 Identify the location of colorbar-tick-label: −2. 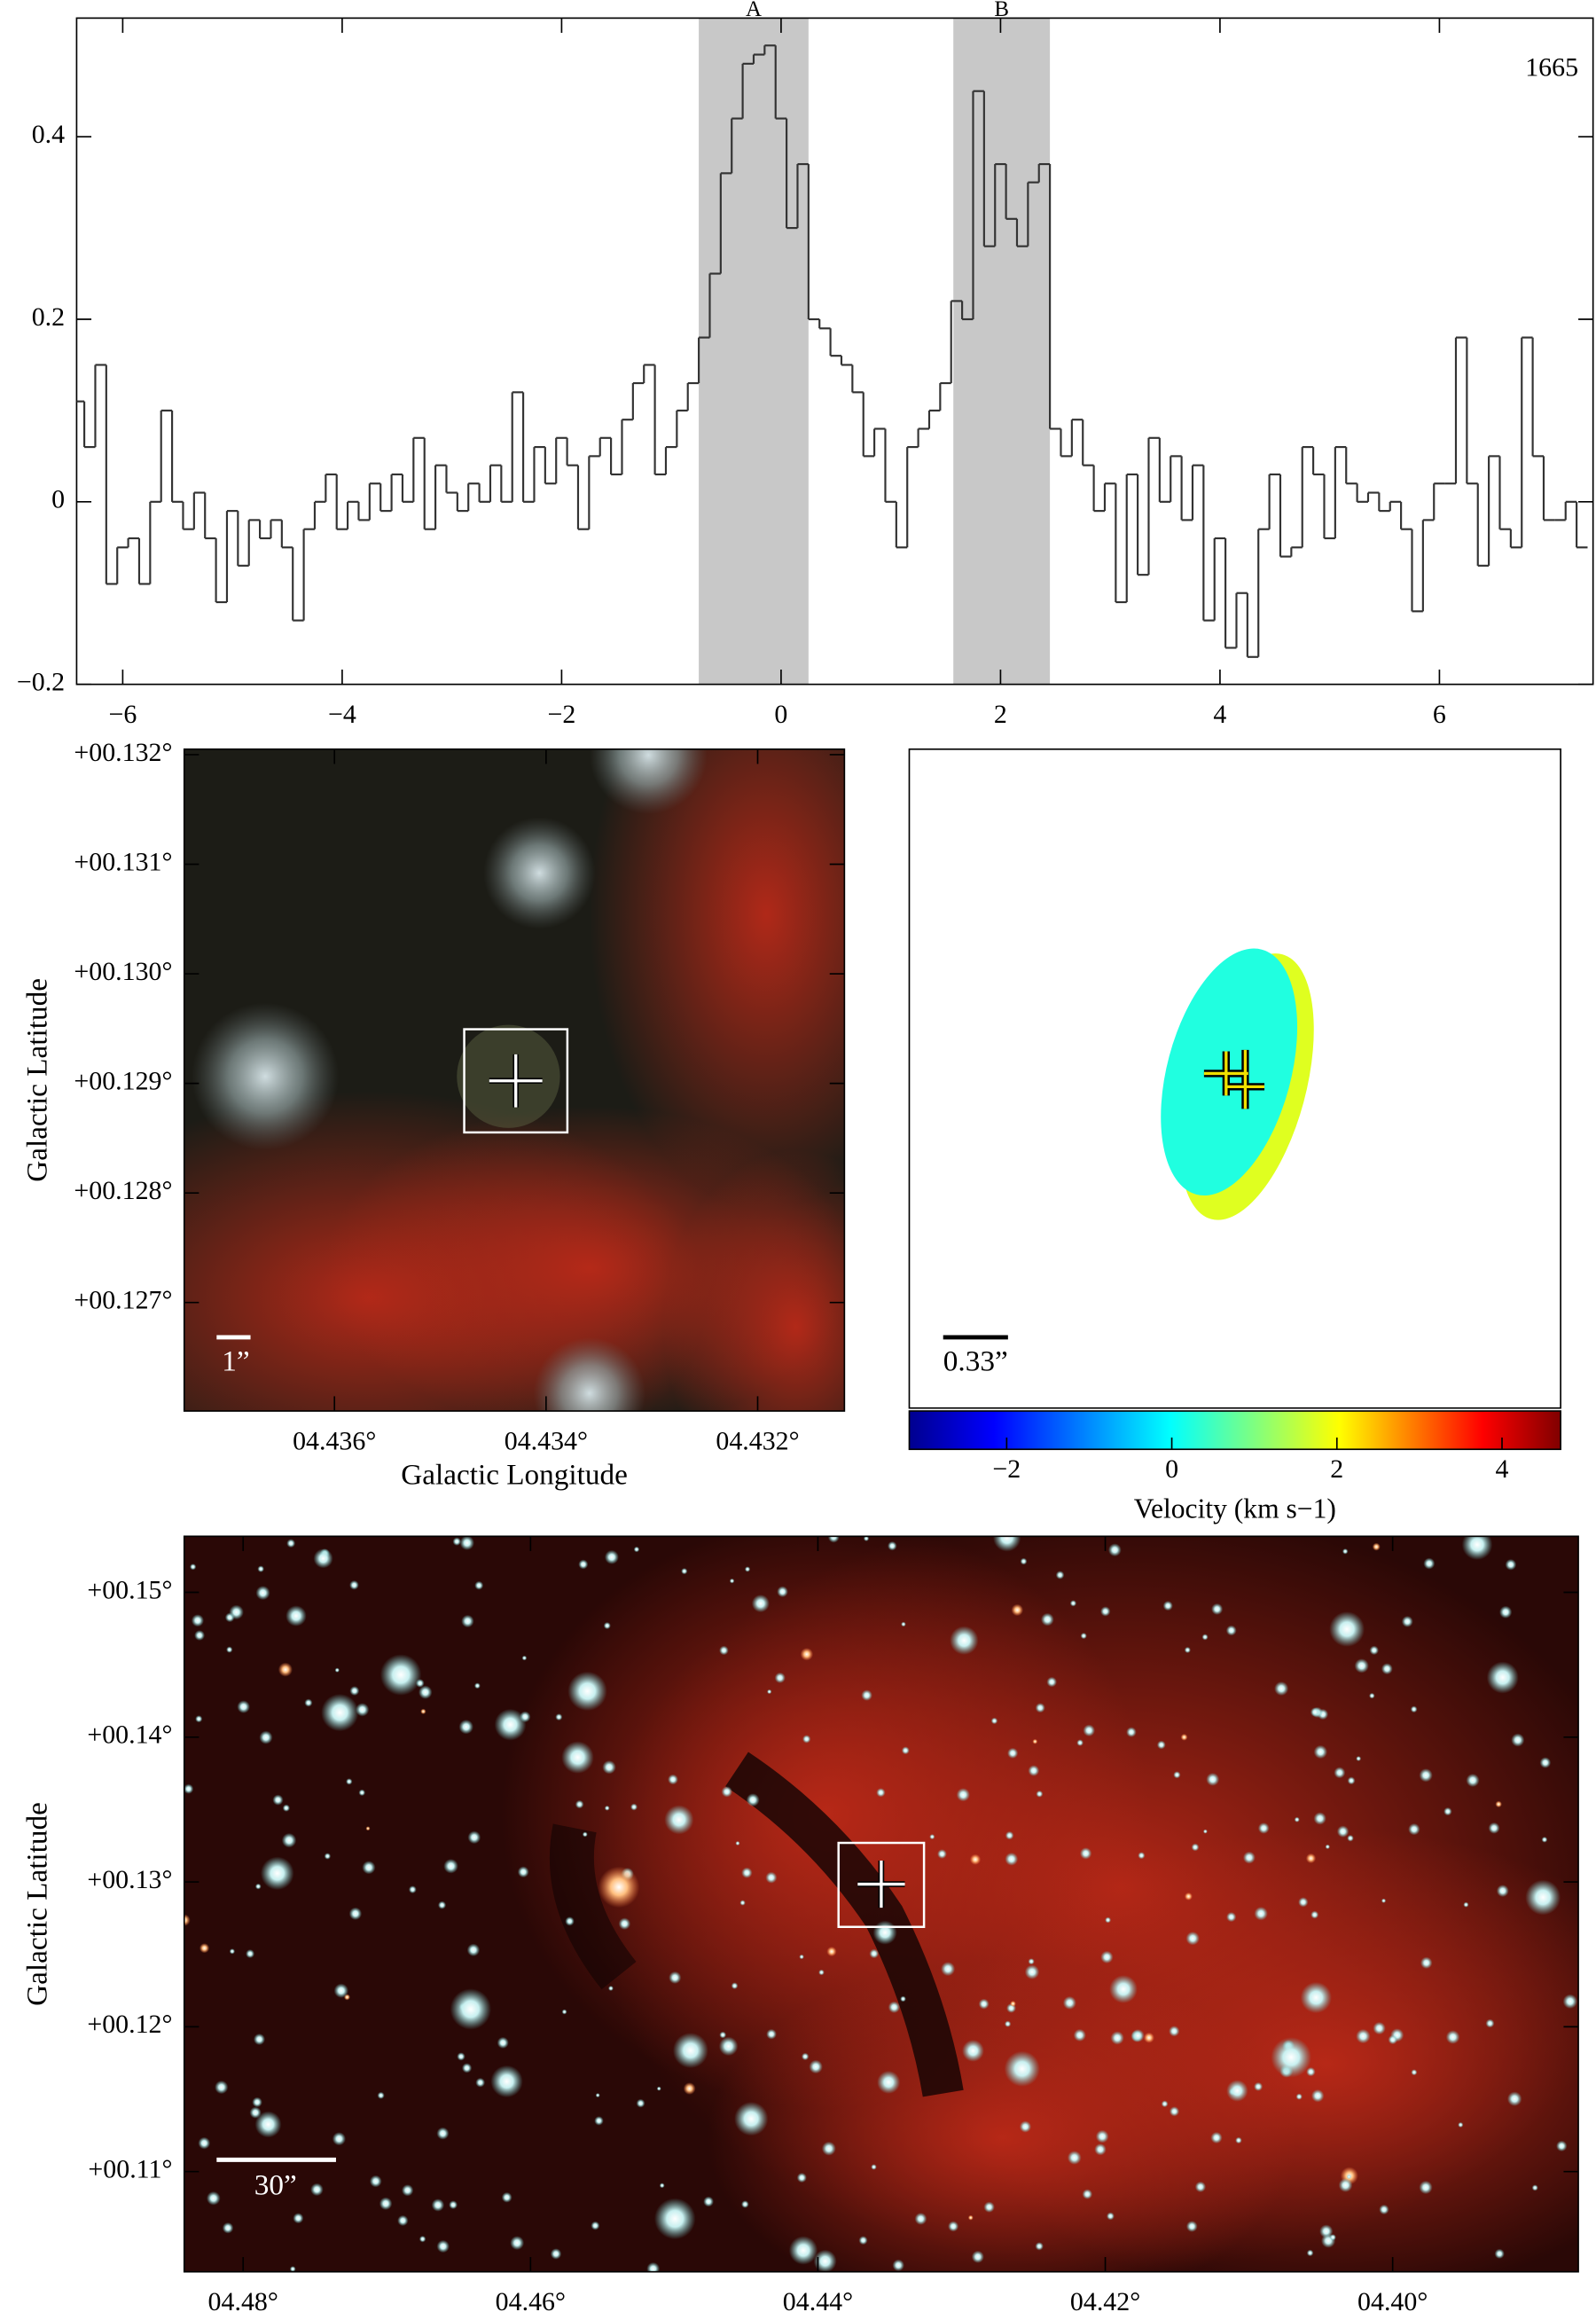
(1007, 1469).